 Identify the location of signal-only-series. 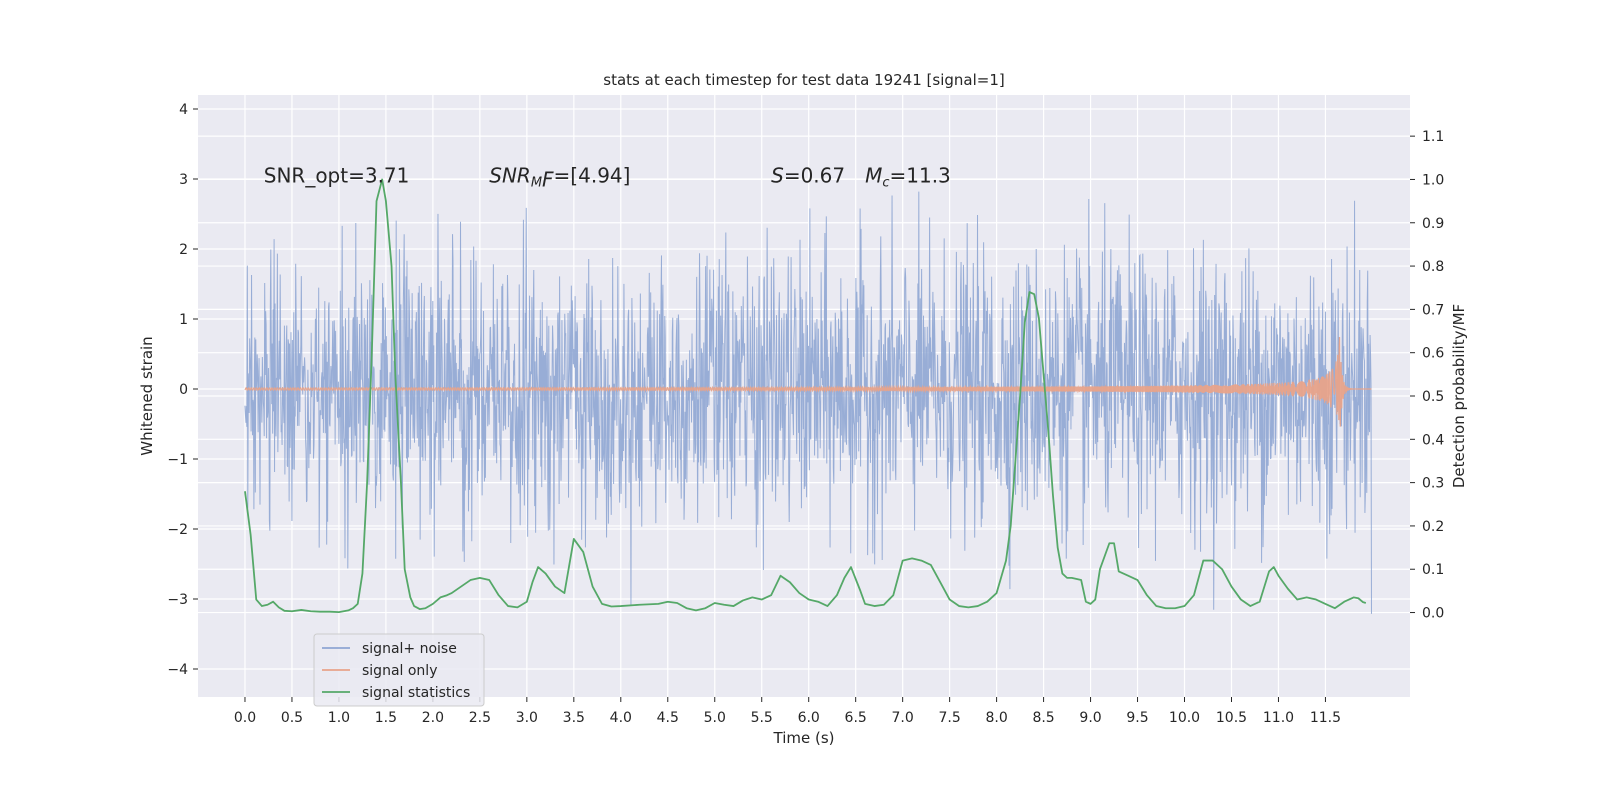
(808, 381).